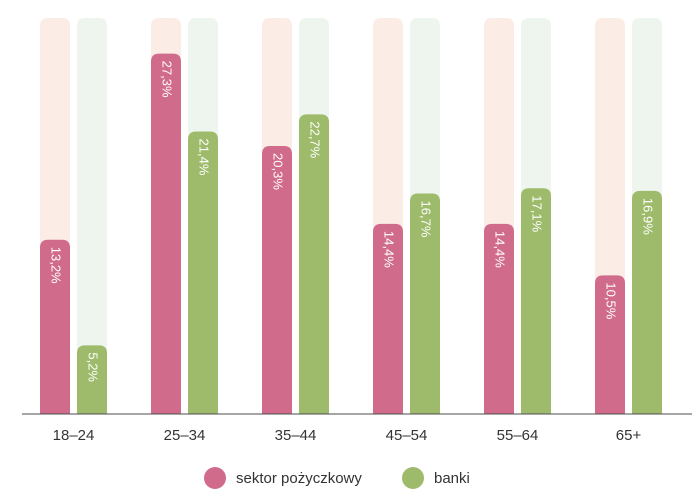 The width and height of the screenshot is (700, 499). I want to click on bar-track, so click(92, 216).